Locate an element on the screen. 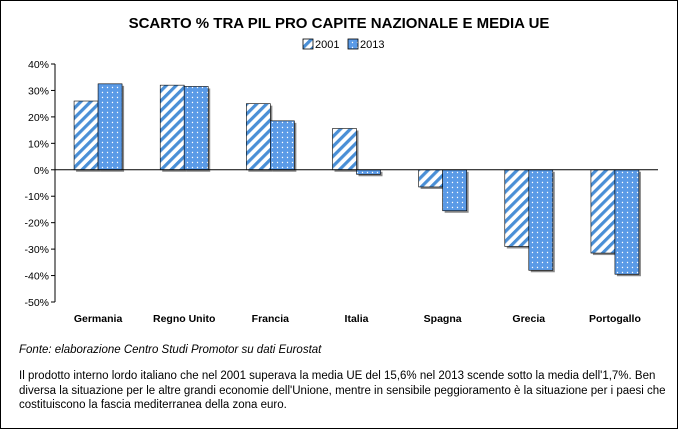 Image resolution: width=678 pixels, height=429 pixels. legend-label-2001: 2001 is located at coordinates (327, 45).